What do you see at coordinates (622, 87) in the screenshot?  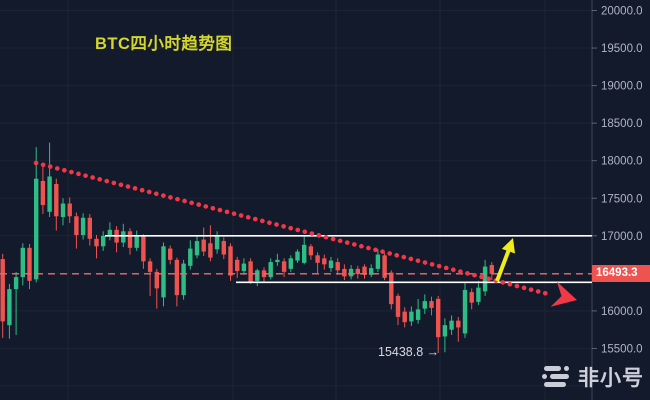 I see `y-axis-label: 19000.0` at bounding box center [622, 87].